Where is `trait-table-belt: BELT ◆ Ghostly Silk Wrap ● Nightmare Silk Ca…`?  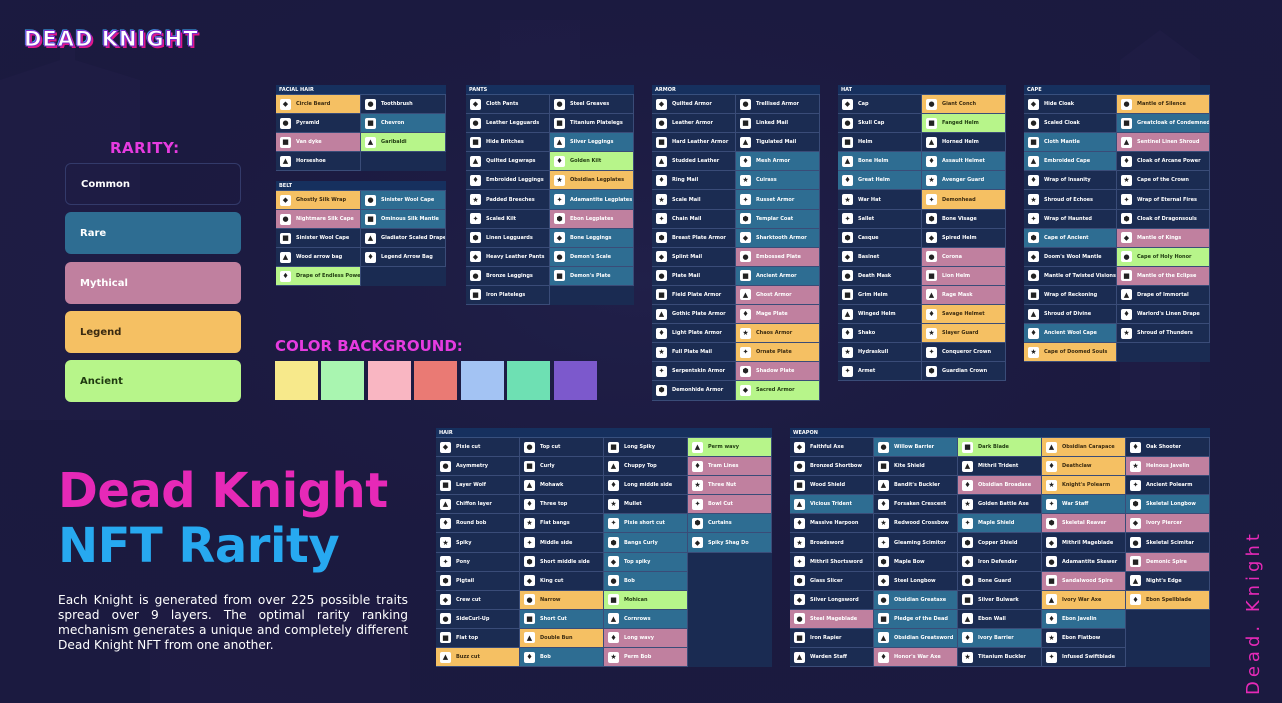
trait-table-belt: BELT ◆ Ghostly Silk Wrap ● Nightmare Silk Ca… is located at coordinates (361, 234).